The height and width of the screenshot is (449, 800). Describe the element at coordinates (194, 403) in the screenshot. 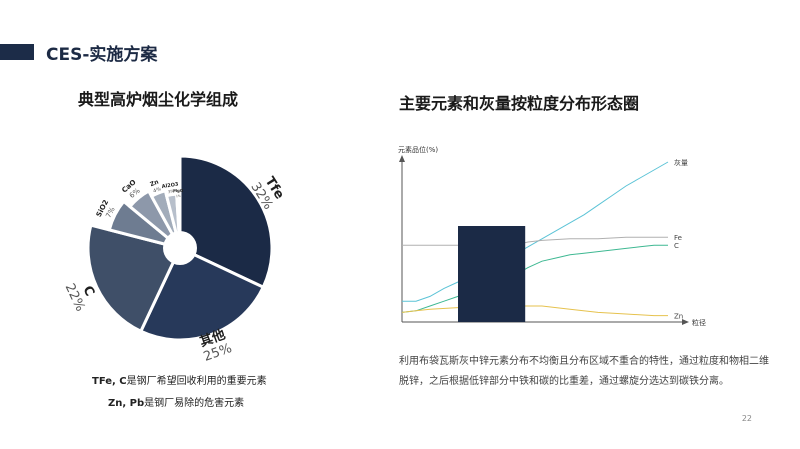

I see `note-text: 是钢厂易除的危害元素` at that location.